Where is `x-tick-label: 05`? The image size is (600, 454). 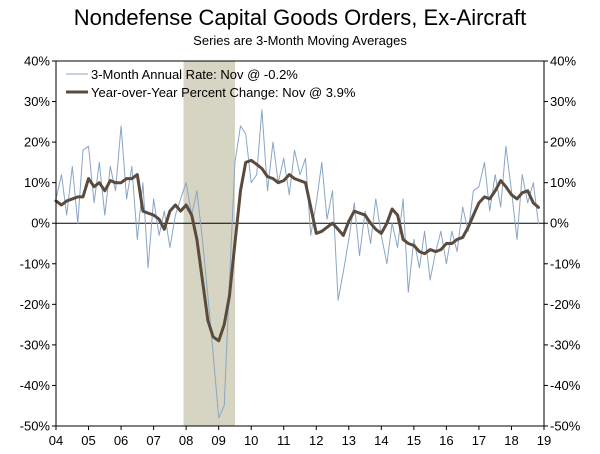
x-tick-label: 05 is located at coordinates (88, 440).